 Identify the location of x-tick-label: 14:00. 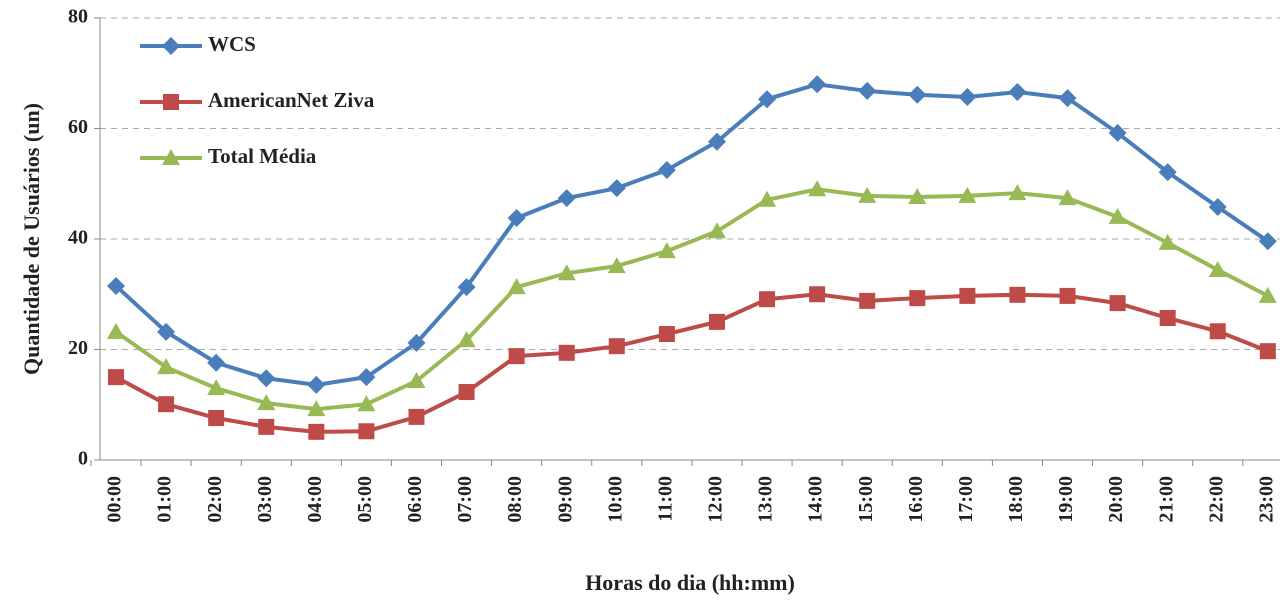
(816, 499).